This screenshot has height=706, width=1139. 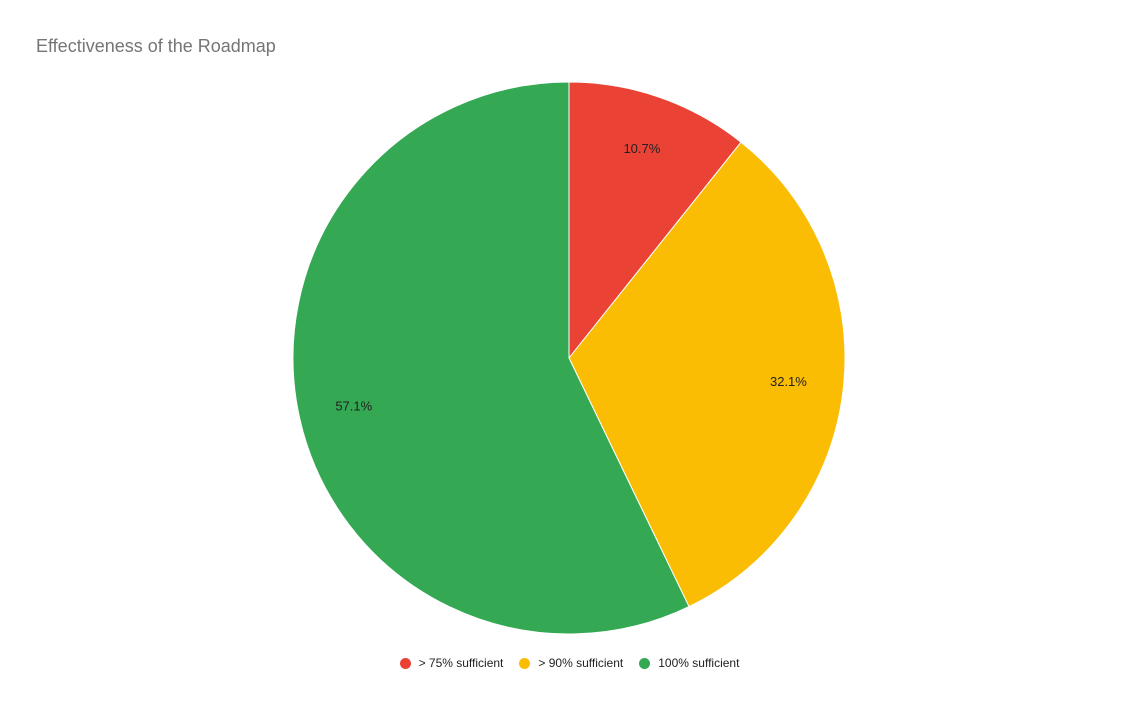 I want to click on legend-item-2: 100% sufficient, so click(x=689, y=663).